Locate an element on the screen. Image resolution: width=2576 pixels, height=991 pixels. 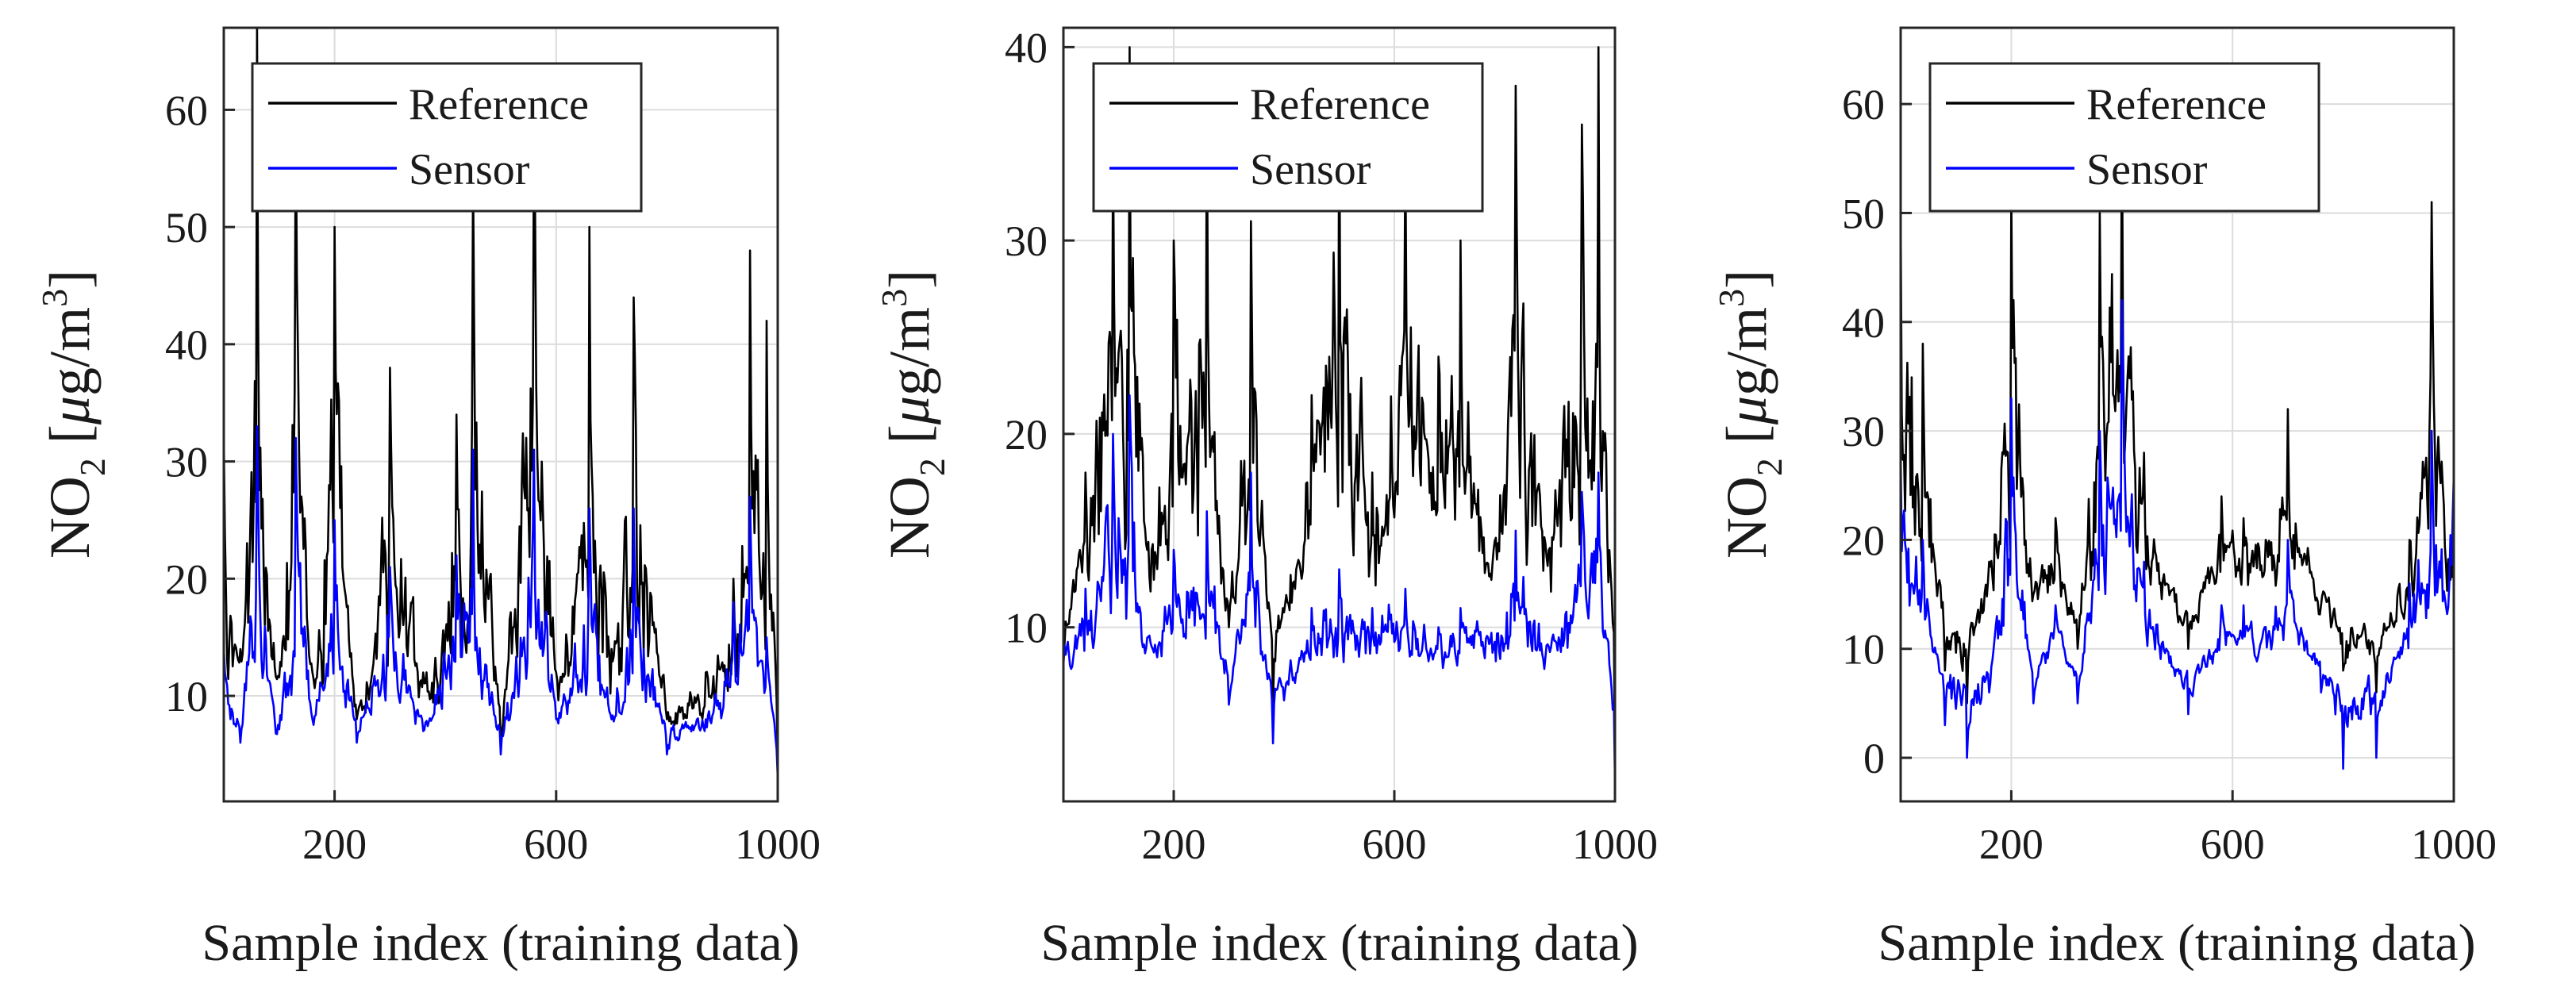
legend-box-middle is located at coordinates (1288, 137).